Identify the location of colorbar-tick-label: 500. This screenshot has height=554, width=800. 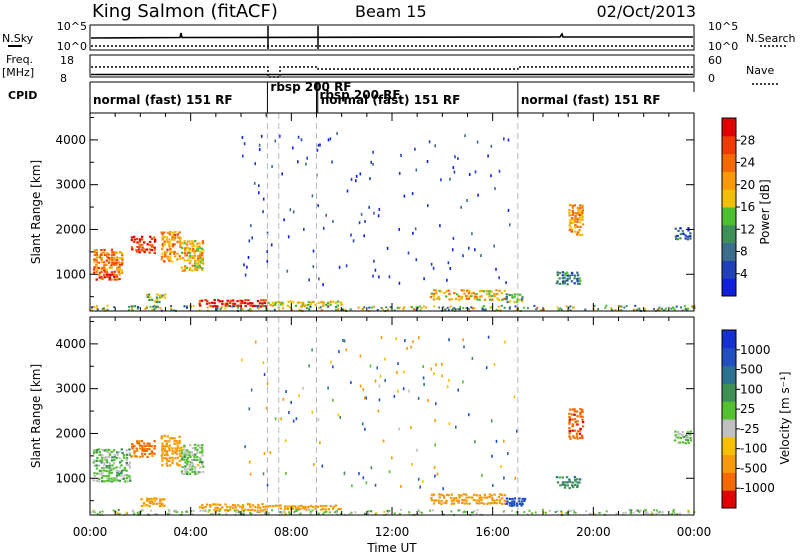
(751, 370).